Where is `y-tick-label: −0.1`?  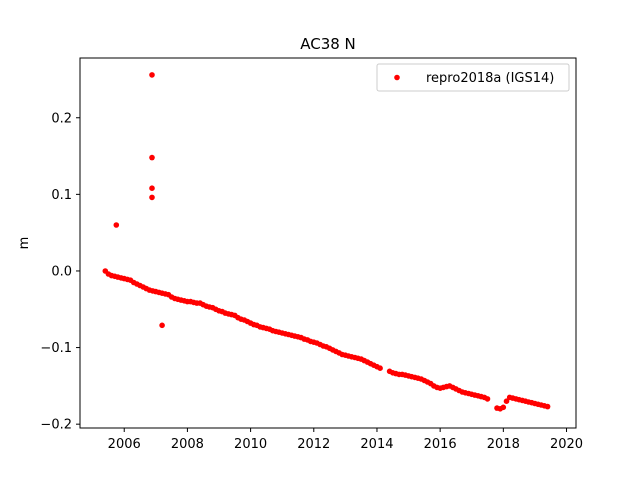
y-tick-label: −0.1 is located at coordinates (56, 348).